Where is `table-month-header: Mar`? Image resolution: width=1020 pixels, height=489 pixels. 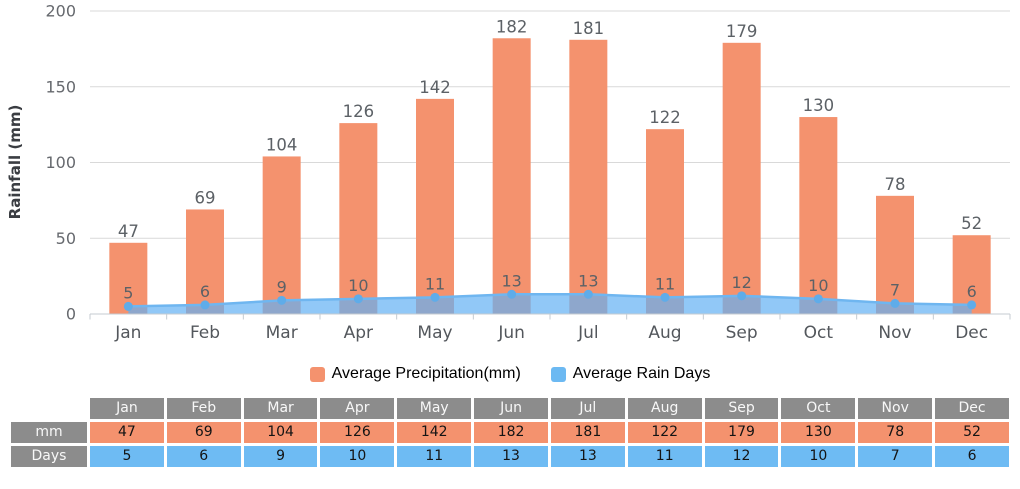 table-month-header: Mar is located at coordinates (280, 408).